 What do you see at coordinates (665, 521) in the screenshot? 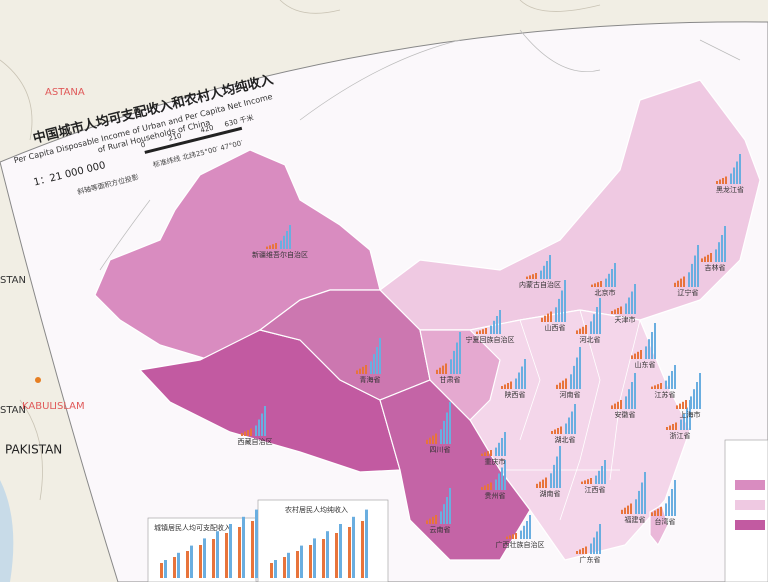
I see `region-label: 台湾省` at bounding box center [665, 521].